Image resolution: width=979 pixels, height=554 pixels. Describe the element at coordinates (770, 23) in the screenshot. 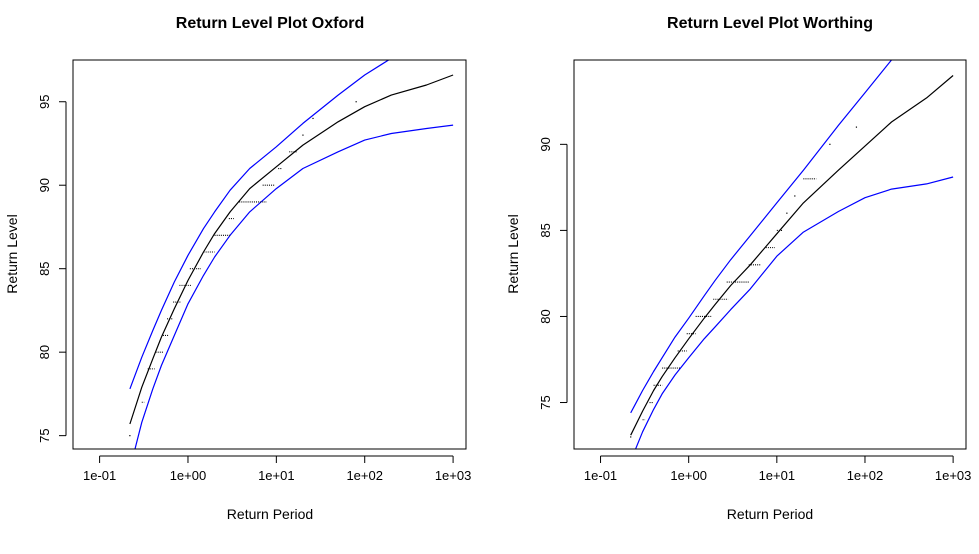

I see `worthing-title: Return Level Plot Worthing` at that location.